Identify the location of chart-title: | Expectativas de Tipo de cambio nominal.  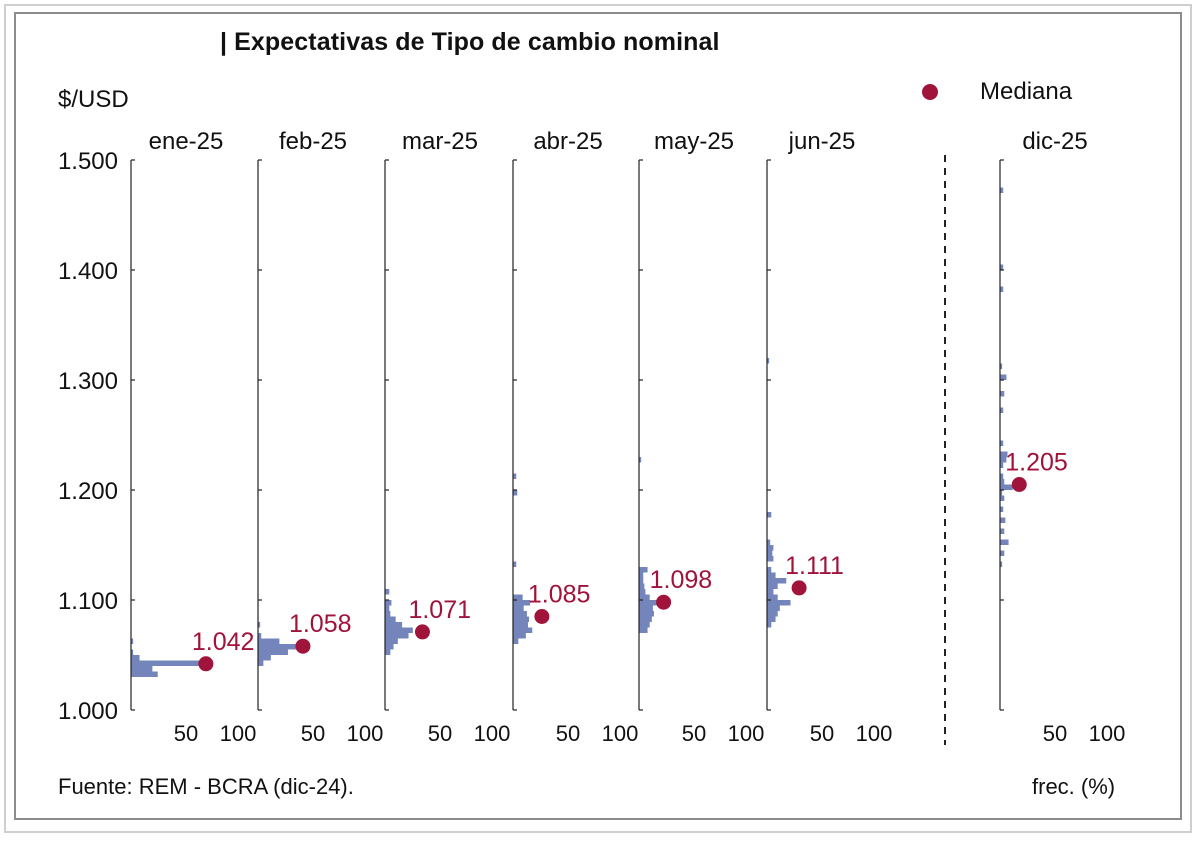
(470, 42).